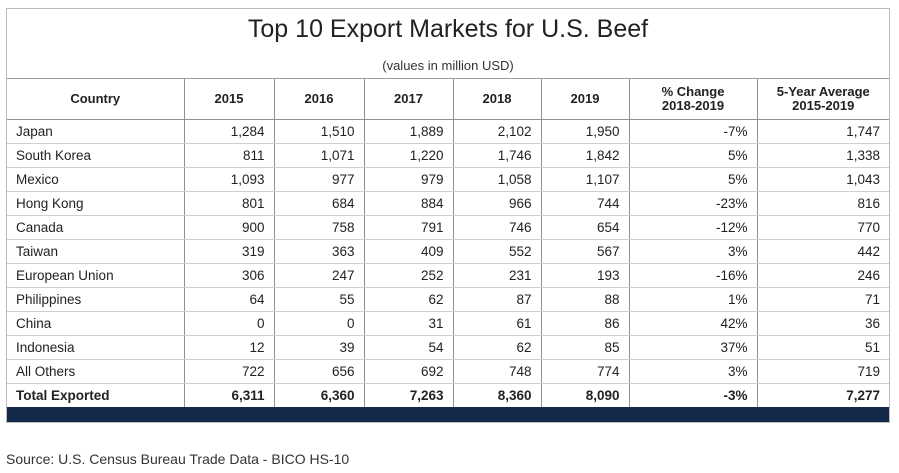 The image size is (899, 473). I want to click on five-year-average-cell: 816, so click(823, 203).